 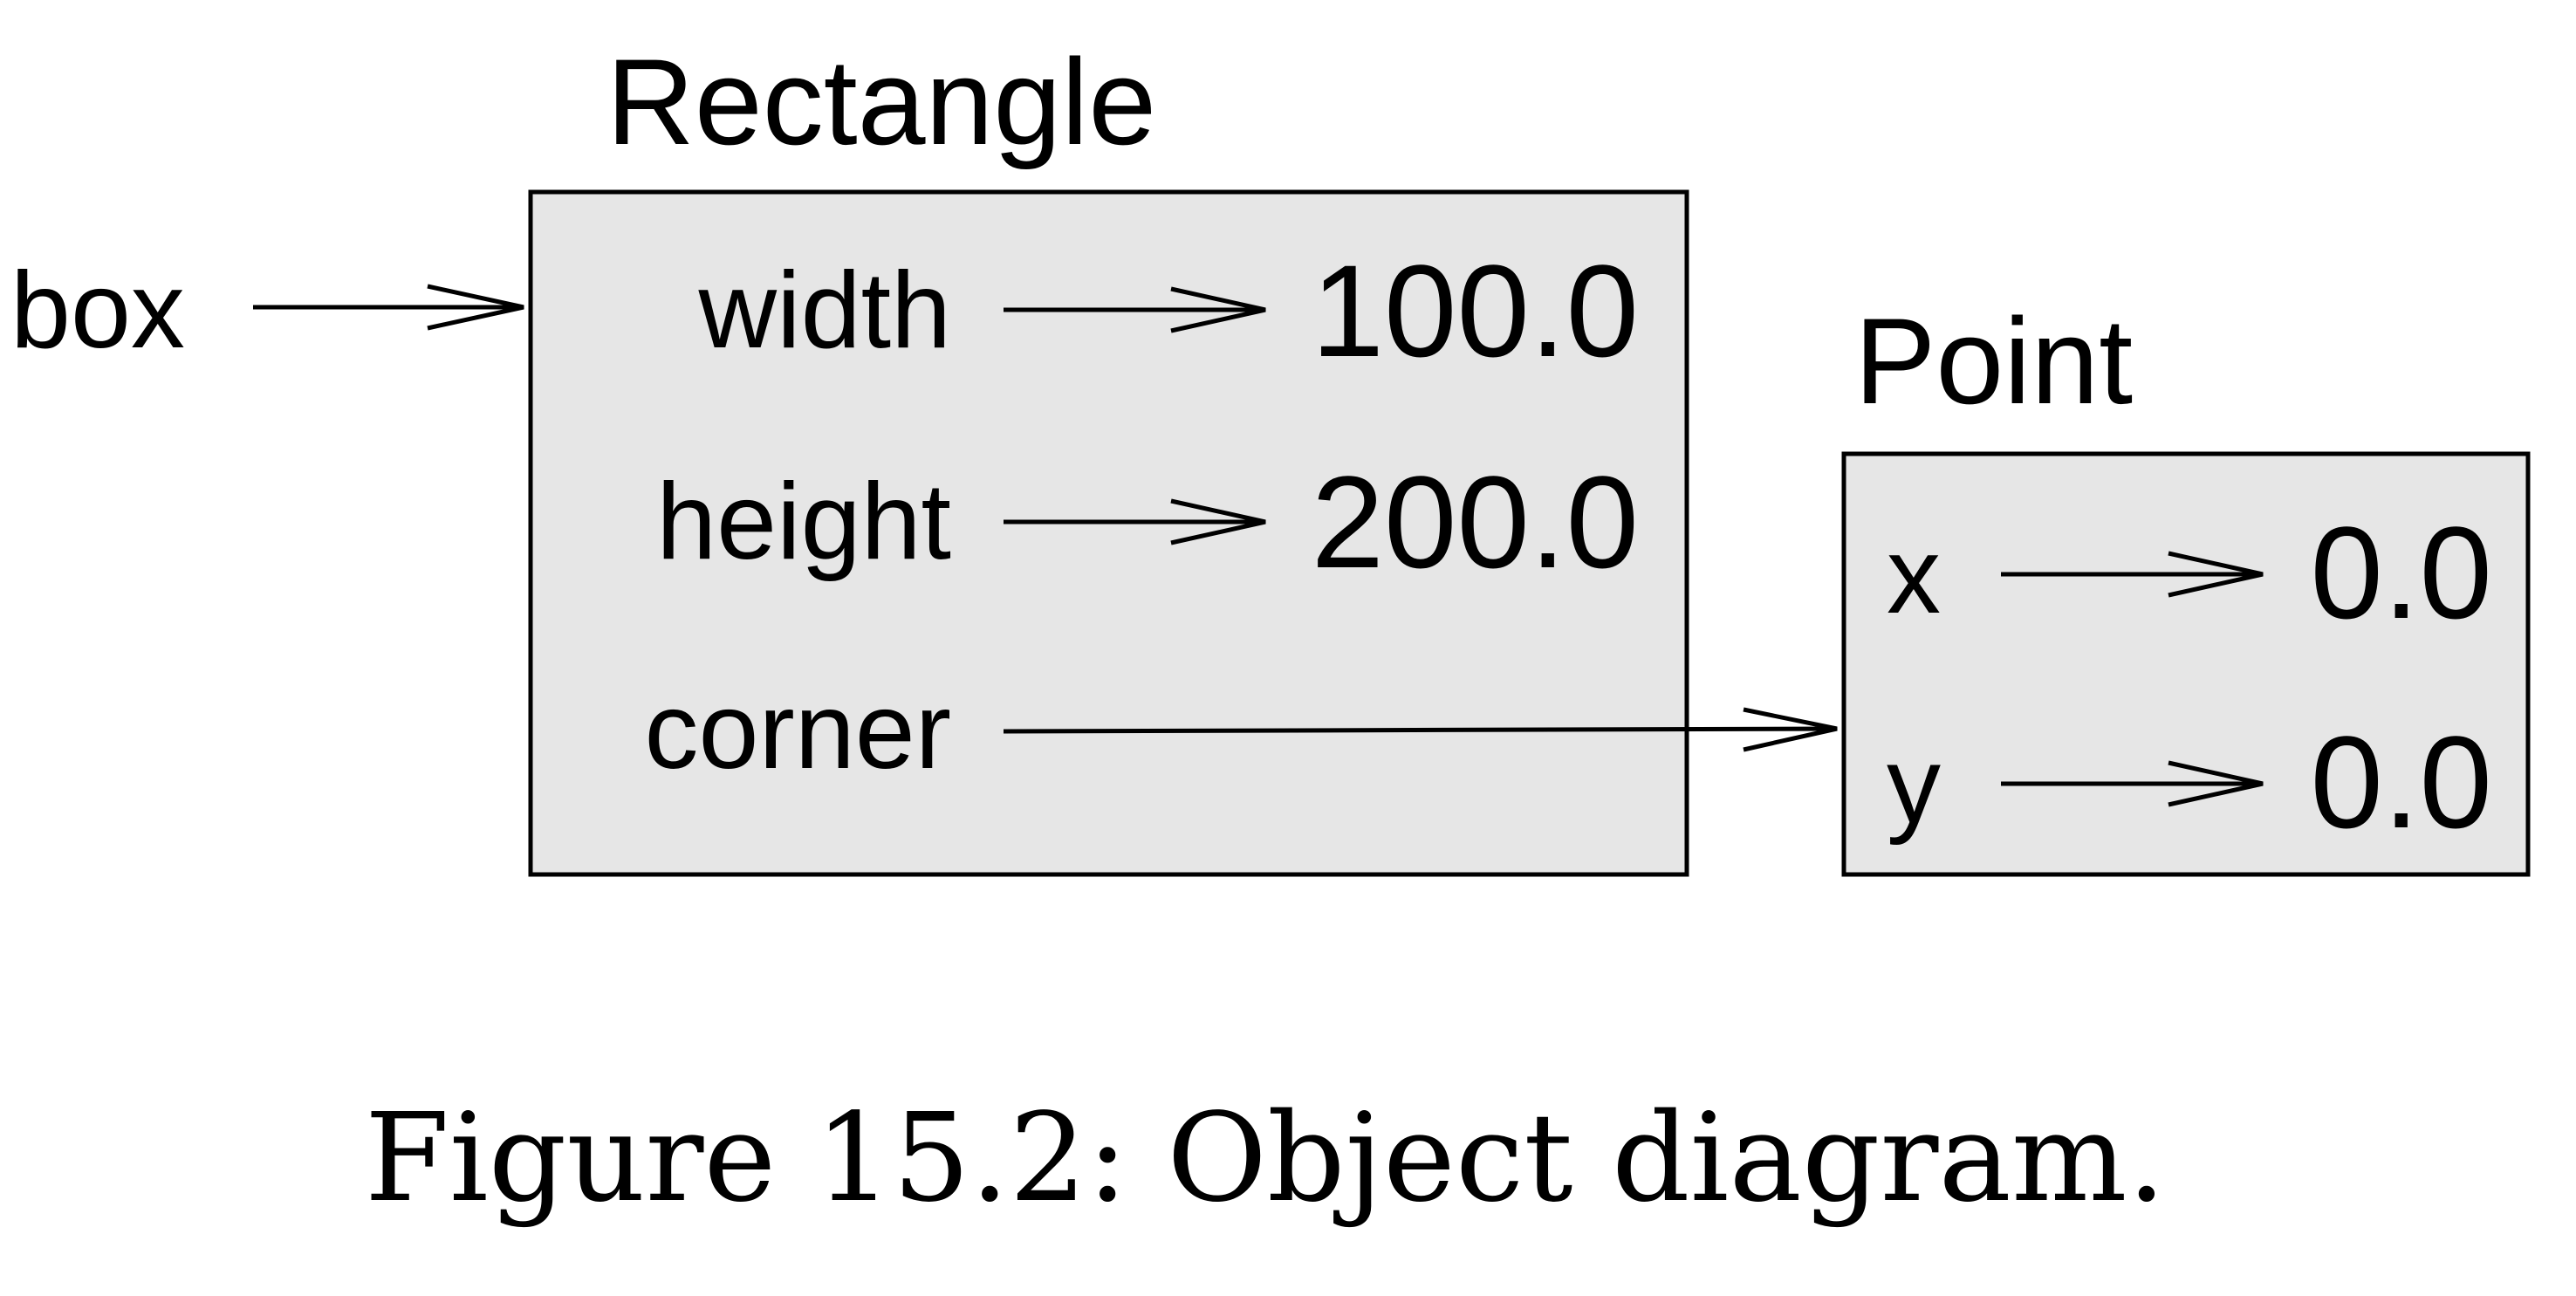 I want to click on attr-height-arrow, so click(x=1135, y=521).